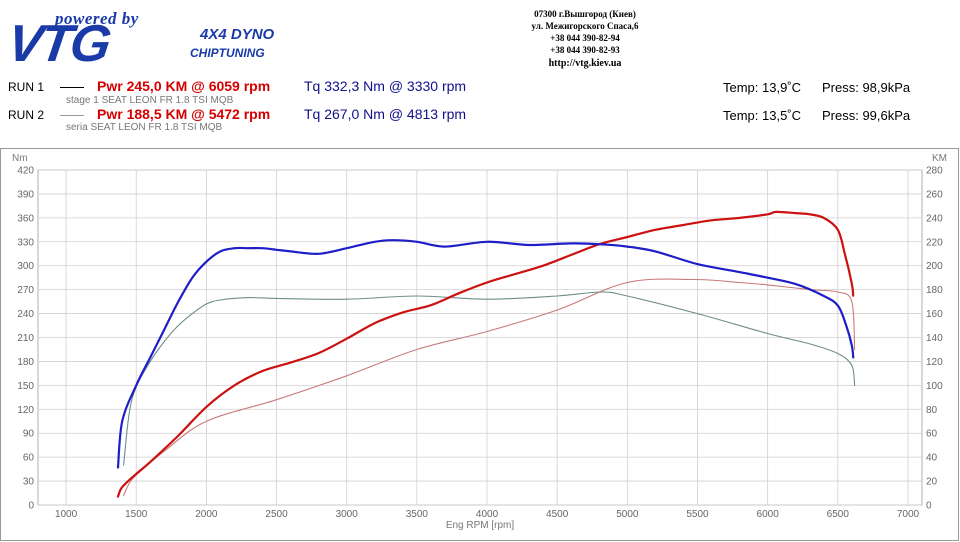  Describe the element at coordinates (26, 87) in the screenshot. I see `run1-label: RUN 1` at that location.